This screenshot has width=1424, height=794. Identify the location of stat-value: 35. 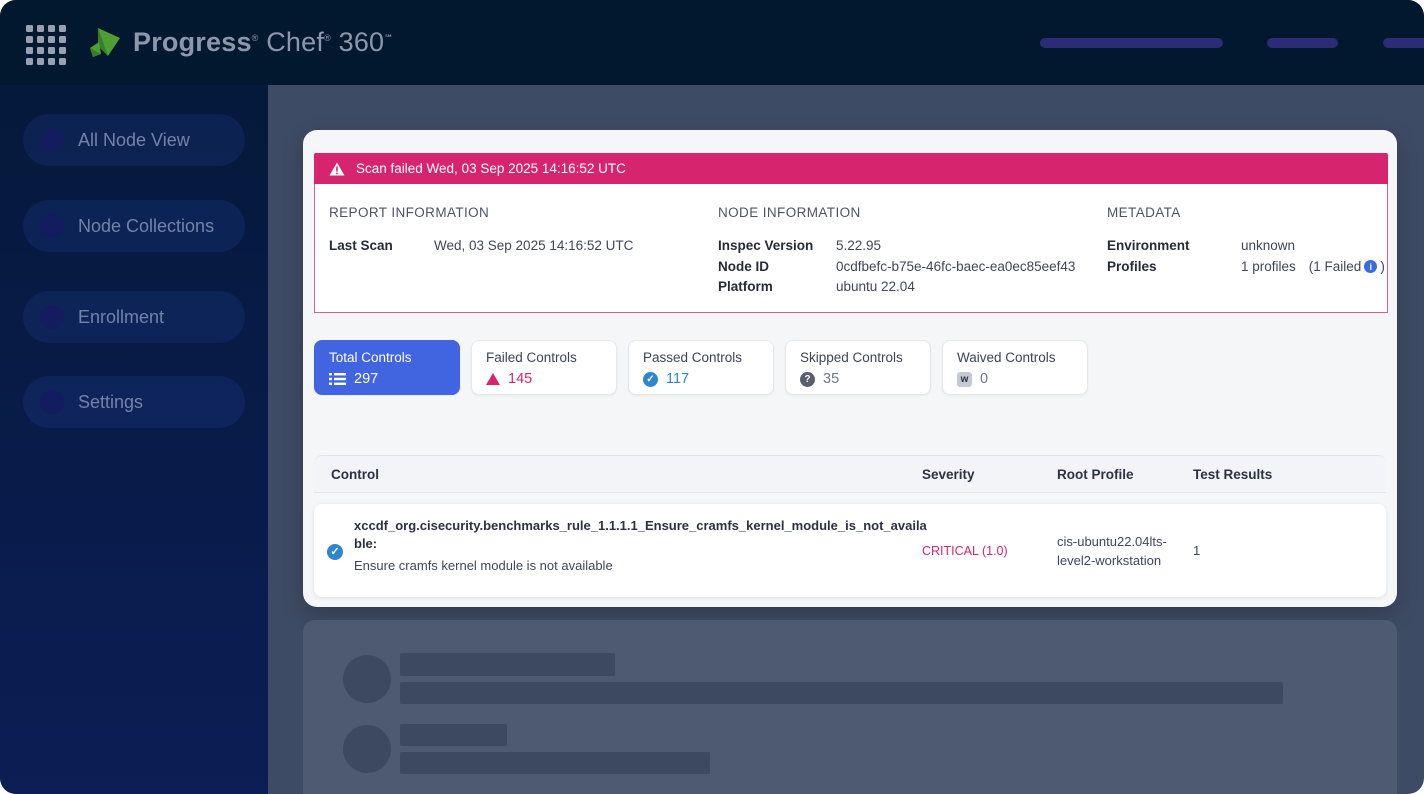
(831, 379).